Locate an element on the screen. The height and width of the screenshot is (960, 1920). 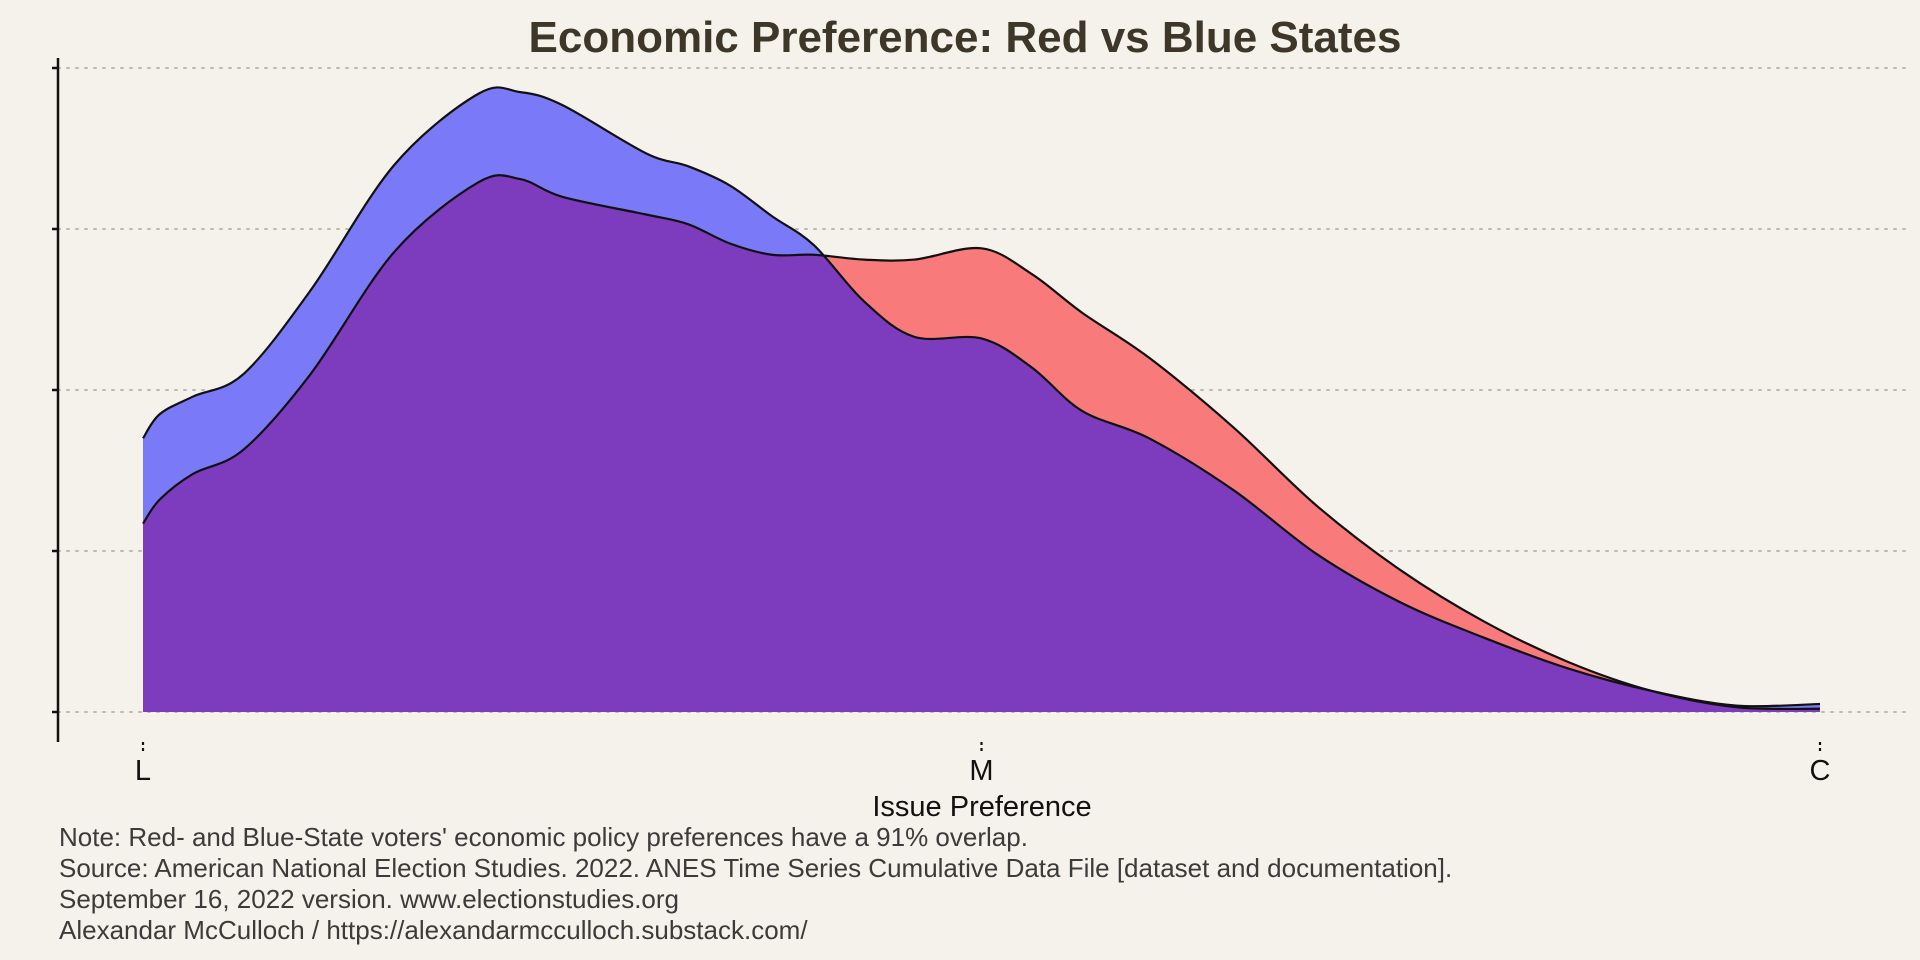
x-tick-label: L is located at coordinates (143, 771).